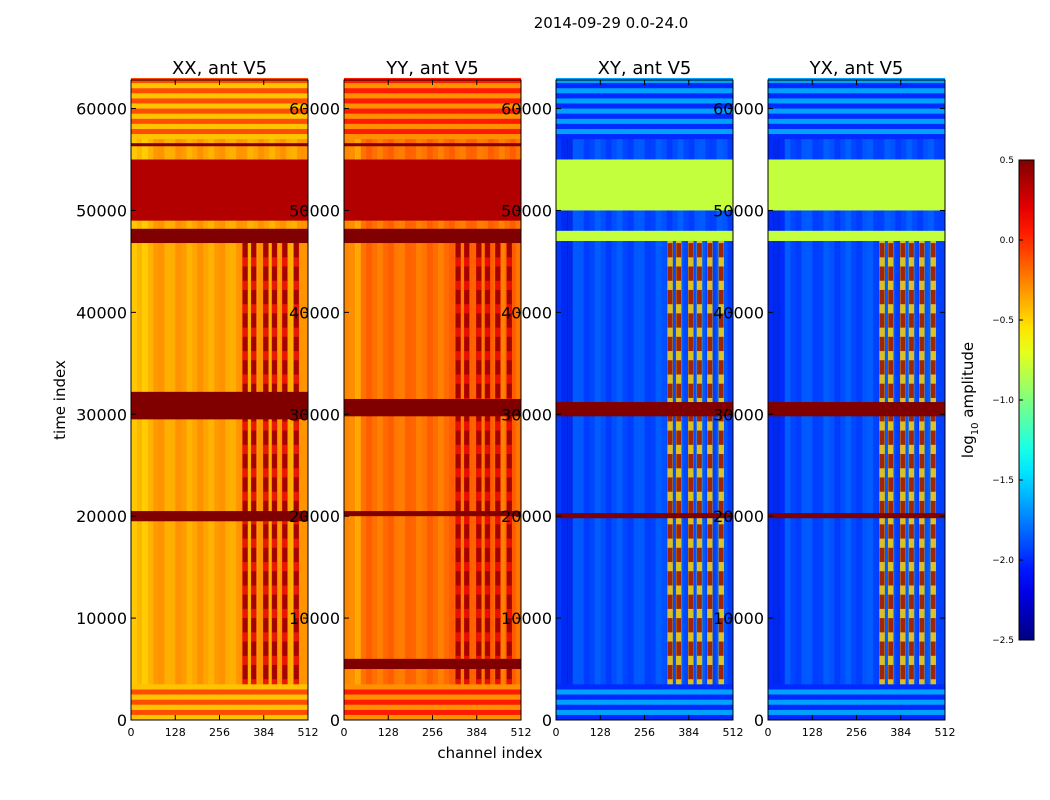  What do you see at coordinates (263, 732) in the screenshot?
I see `x-tick-label: 384` at bounding box center [263, 732].